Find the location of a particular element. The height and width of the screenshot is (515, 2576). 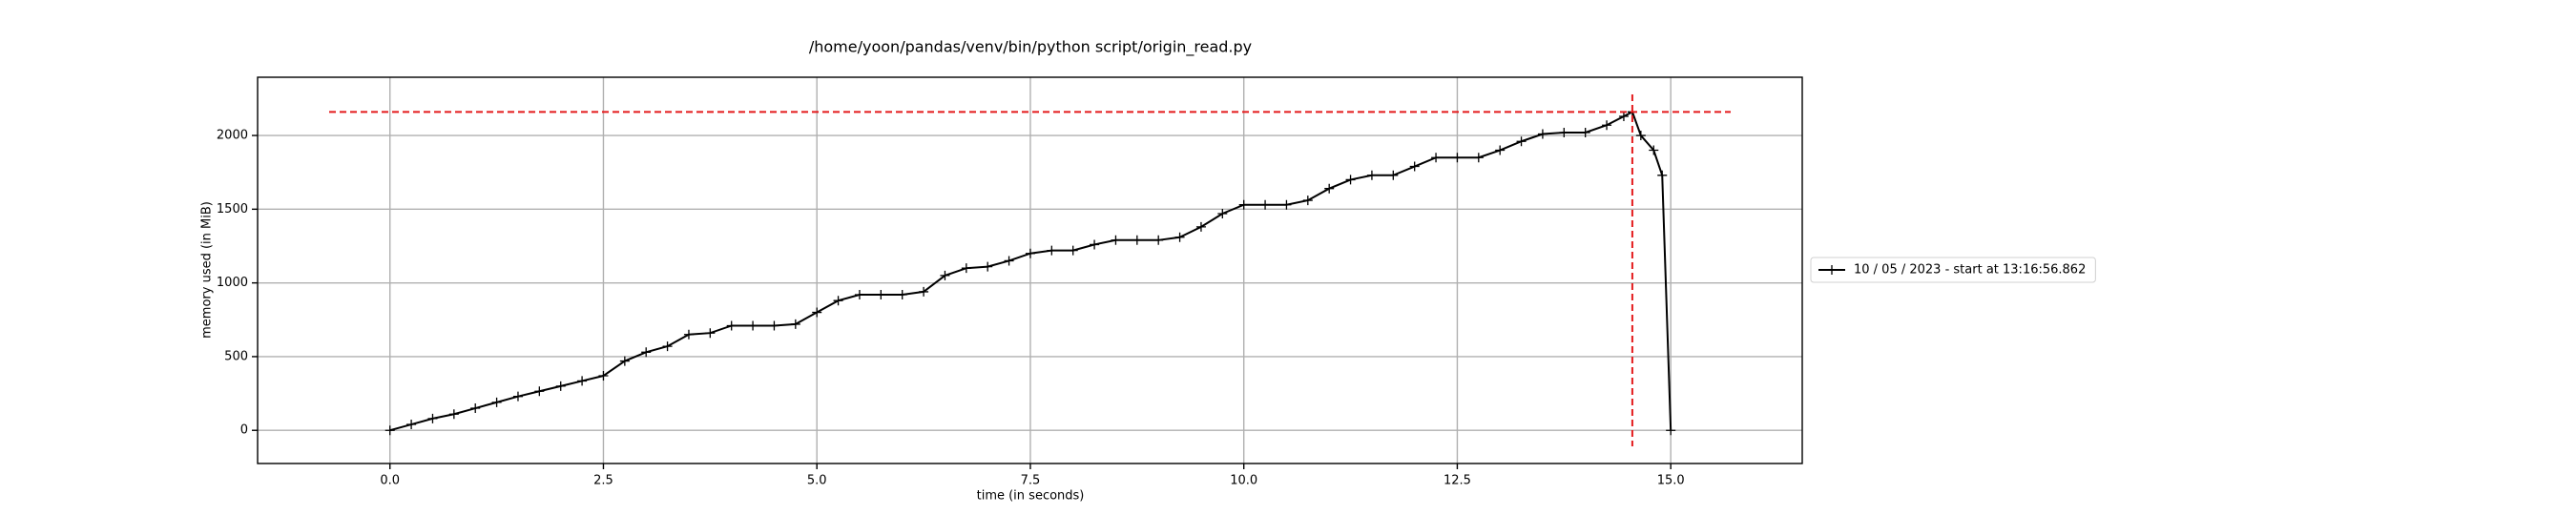

y-tick-label: 0 is located at coordinates (244, 430).